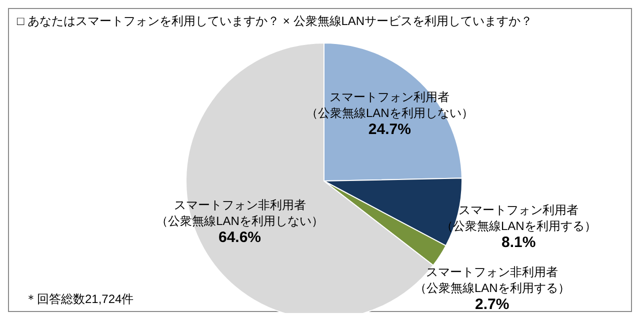  Describe the element at coordinates (519, 243) in the screenshot. I see `data-label: 8.1%` at that location.